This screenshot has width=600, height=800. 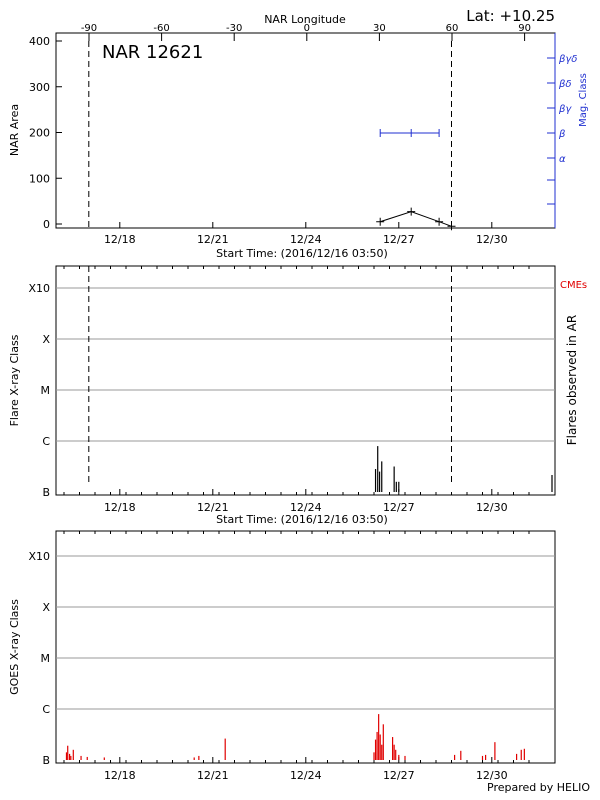 What do you see at coordinates (306, 239) in the screenshot?
I see `panel1-xtick-label: 12/24` at bounding box center [306, 239].